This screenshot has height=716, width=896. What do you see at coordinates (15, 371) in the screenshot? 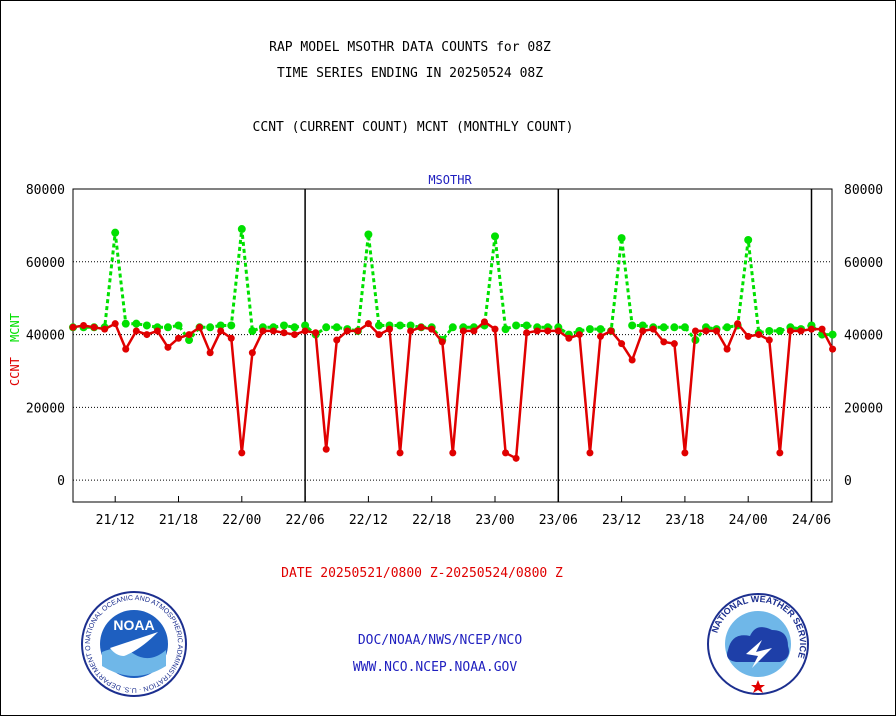
I see `y-axis-label-ccnt: CCNT` at bounding box center [15, 371].